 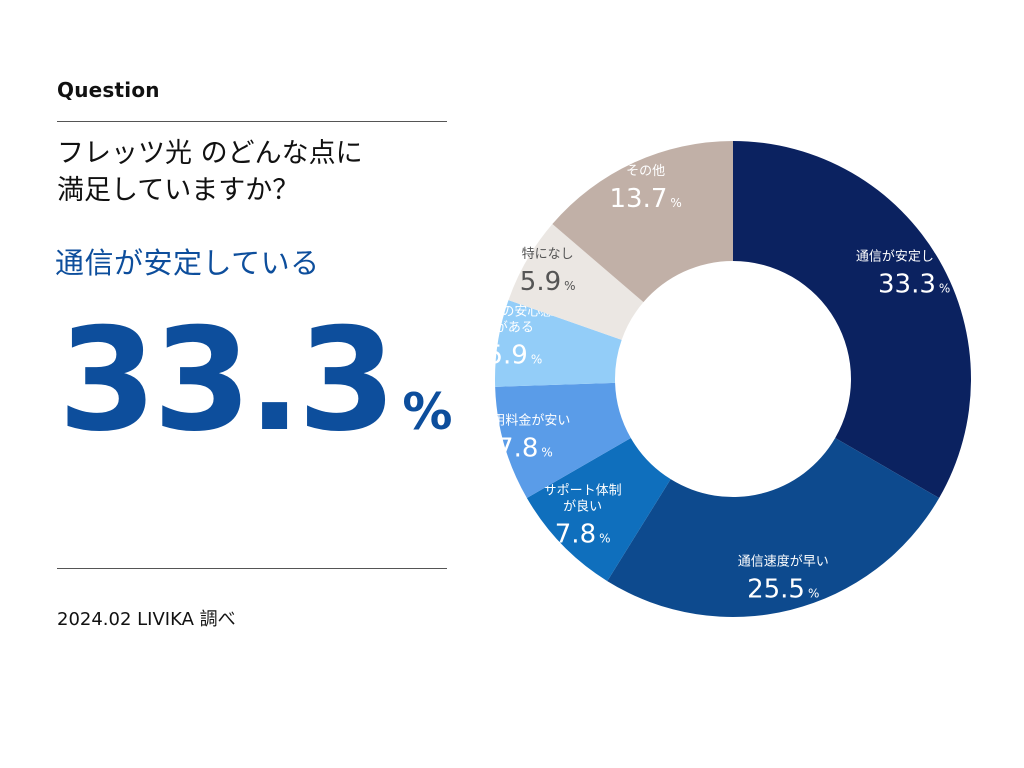 What do you see at coordinates (252, 121) in the screenshot?
I see `top-divider` at bounding box center [252, 121].